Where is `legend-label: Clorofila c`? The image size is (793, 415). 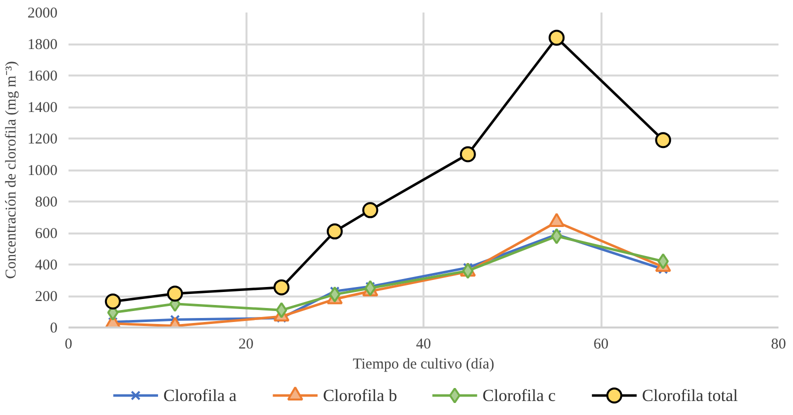
legend-label: Clorofila c is located at coordinates (519, 395).